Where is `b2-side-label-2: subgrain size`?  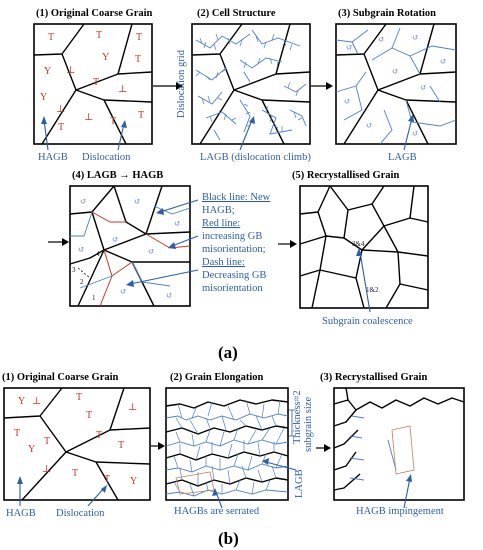
b2-side-label-2: subgrain size is located at coordinates (308, 424).